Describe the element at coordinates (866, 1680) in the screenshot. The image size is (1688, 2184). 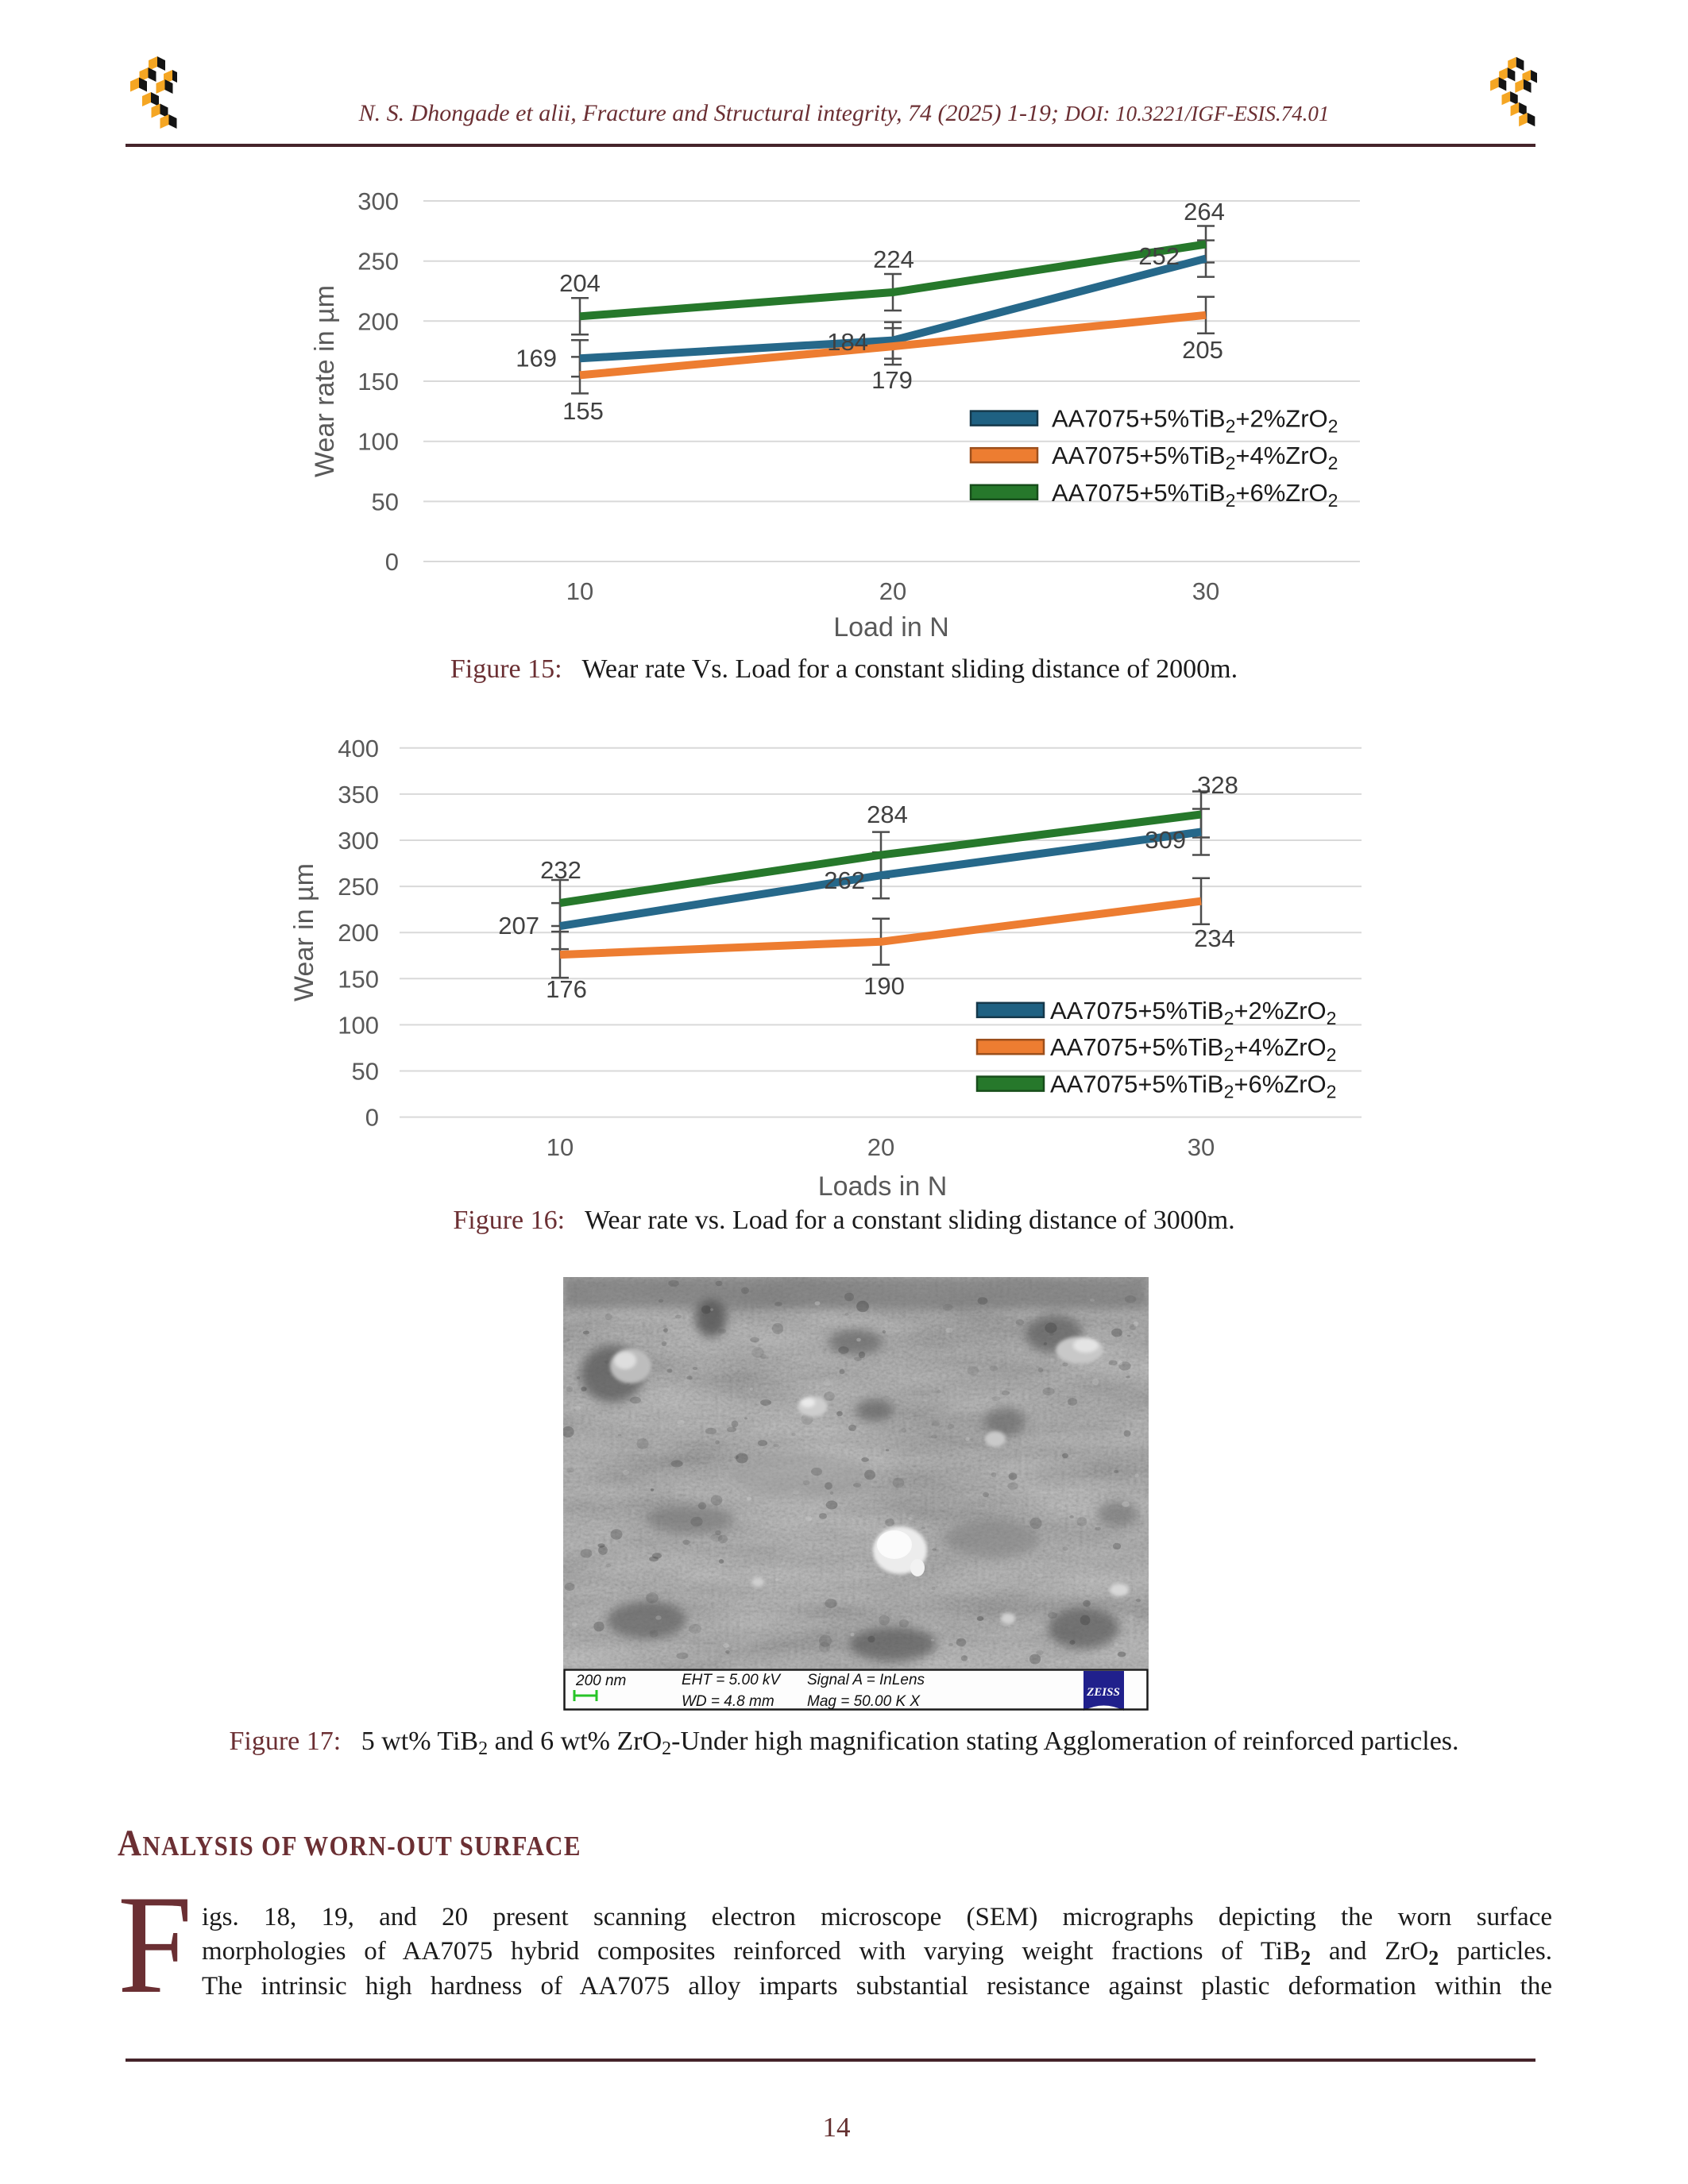
I see `svg-text: Signal A = InLens` at that location.